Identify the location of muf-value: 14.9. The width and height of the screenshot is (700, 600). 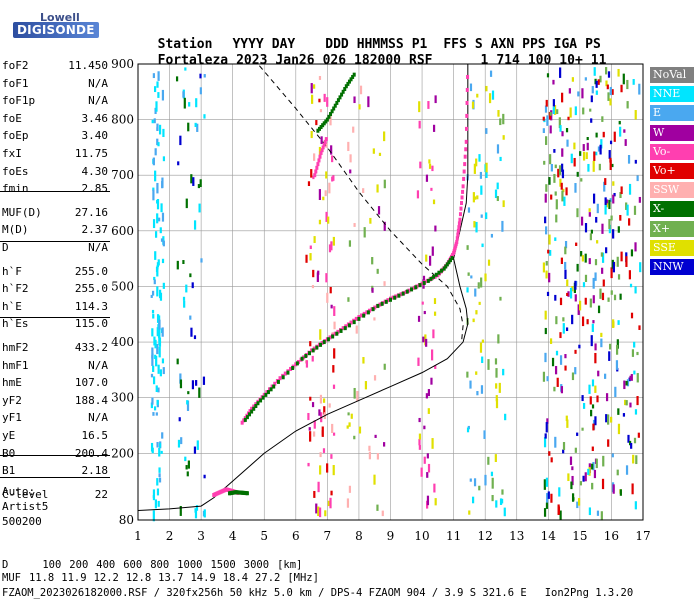
(203, 578).